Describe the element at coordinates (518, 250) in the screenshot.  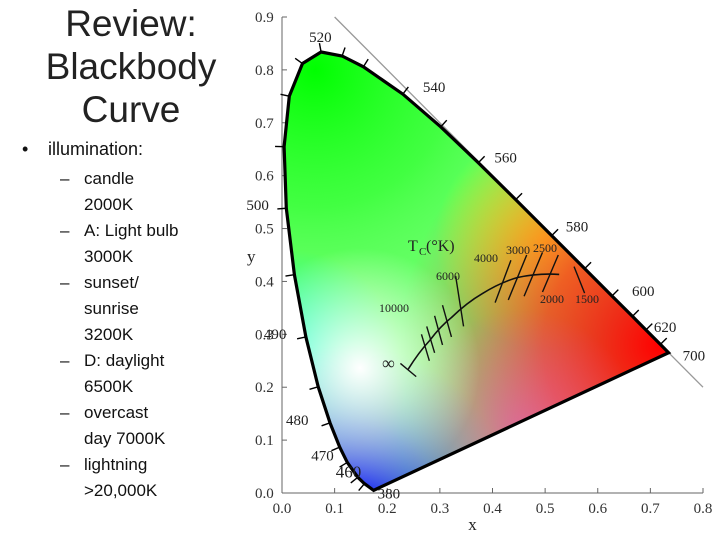
I see `isotherm-label: 3000` at that location.